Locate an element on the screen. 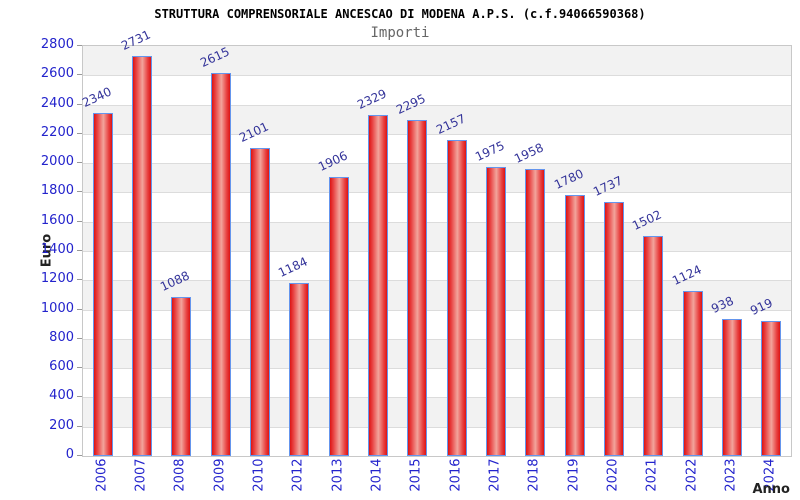 The width and height of the screenshot is (800, 500). x-tick-label: 2016 is located at coordinates (456, 475).